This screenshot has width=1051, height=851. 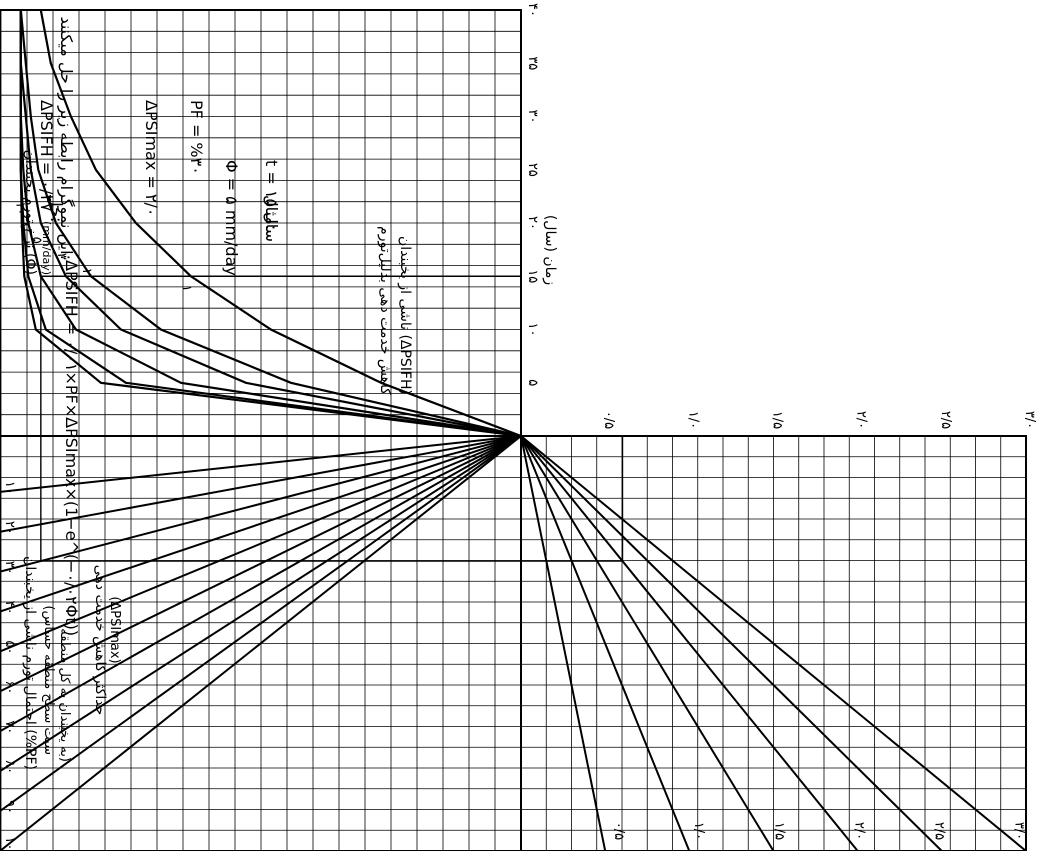 I want to click on probability-tick: ۹۰, so click(x=9, y=807).